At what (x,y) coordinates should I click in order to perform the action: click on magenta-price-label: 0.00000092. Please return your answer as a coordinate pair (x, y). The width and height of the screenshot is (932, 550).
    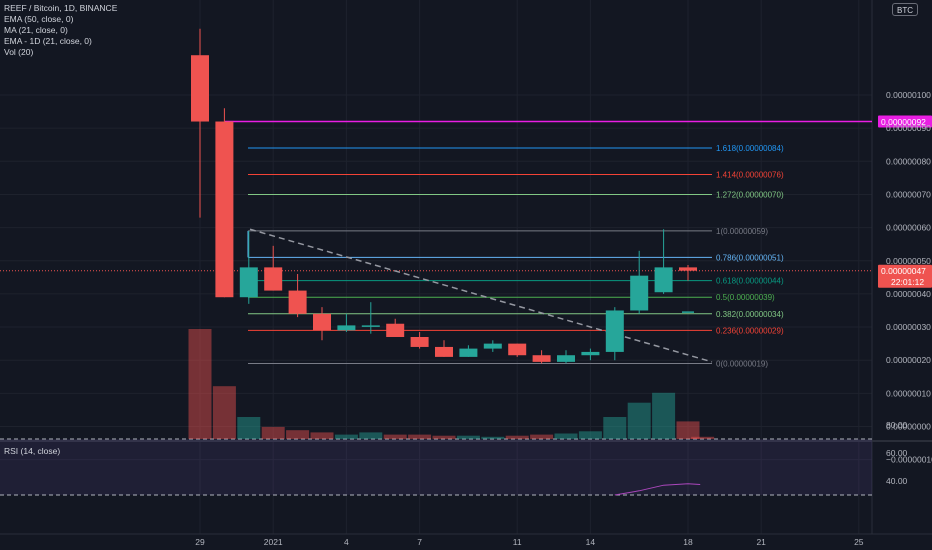
    Looking at the image, I should click on (903, 122).